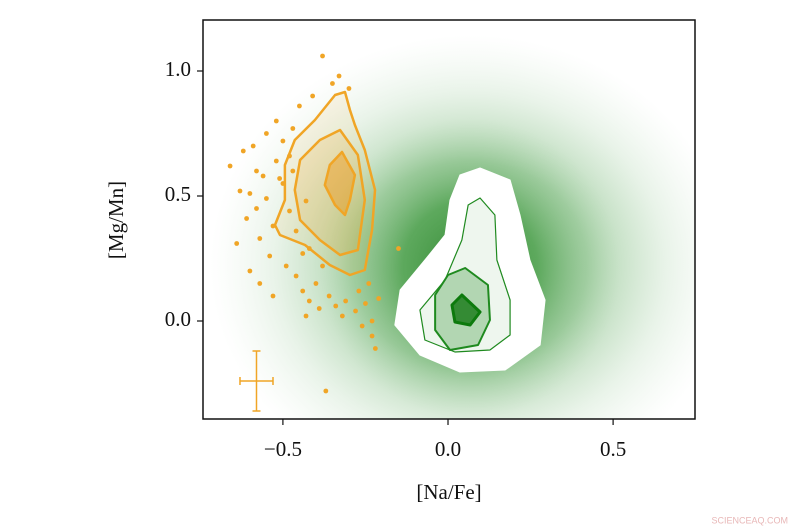 This screenshot has height=530, width=800. Describe the element at coordinates (613, 449) in the screenshot. I see `x-tick-label: 0.5` at that location.